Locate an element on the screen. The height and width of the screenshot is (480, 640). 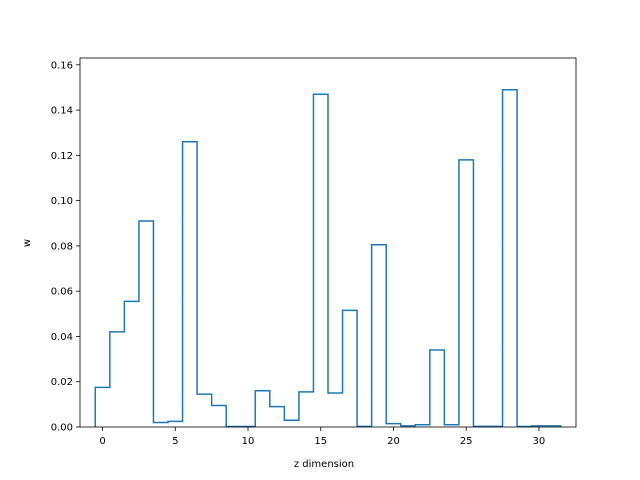
x-tick-label: 25 is located at coordinates (466, 441).